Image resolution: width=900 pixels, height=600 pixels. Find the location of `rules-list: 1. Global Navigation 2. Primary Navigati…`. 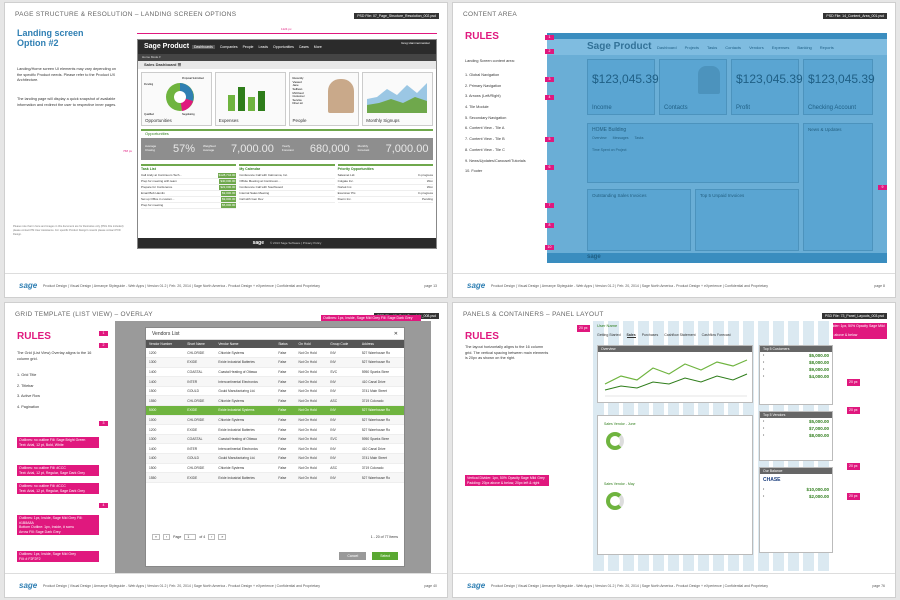

rules-list: 1. Global Navigation 2. Primary Navigati… is located at coordinates (505, 126).